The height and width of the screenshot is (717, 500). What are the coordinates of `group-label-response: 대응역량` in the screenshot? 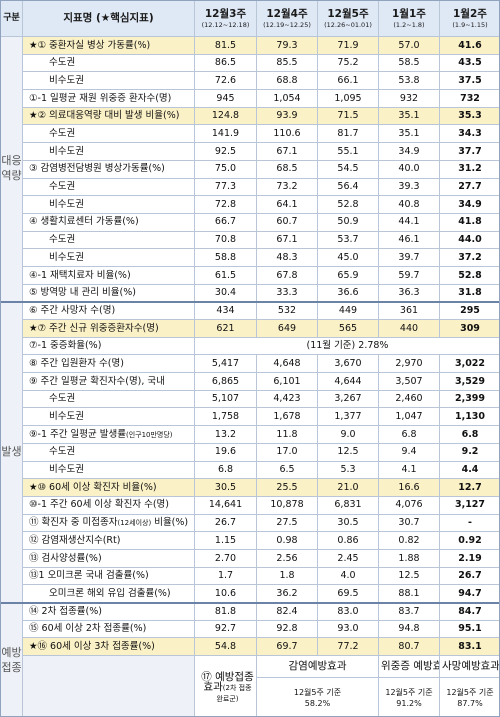 It's located at (11, 169).